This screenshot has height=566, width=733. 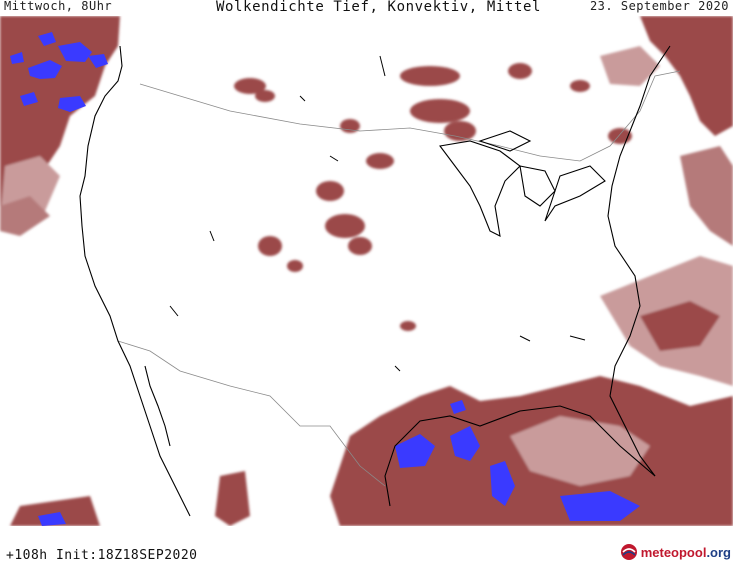 I want to click on logo-globe-icon, so click(x=628, y=552).